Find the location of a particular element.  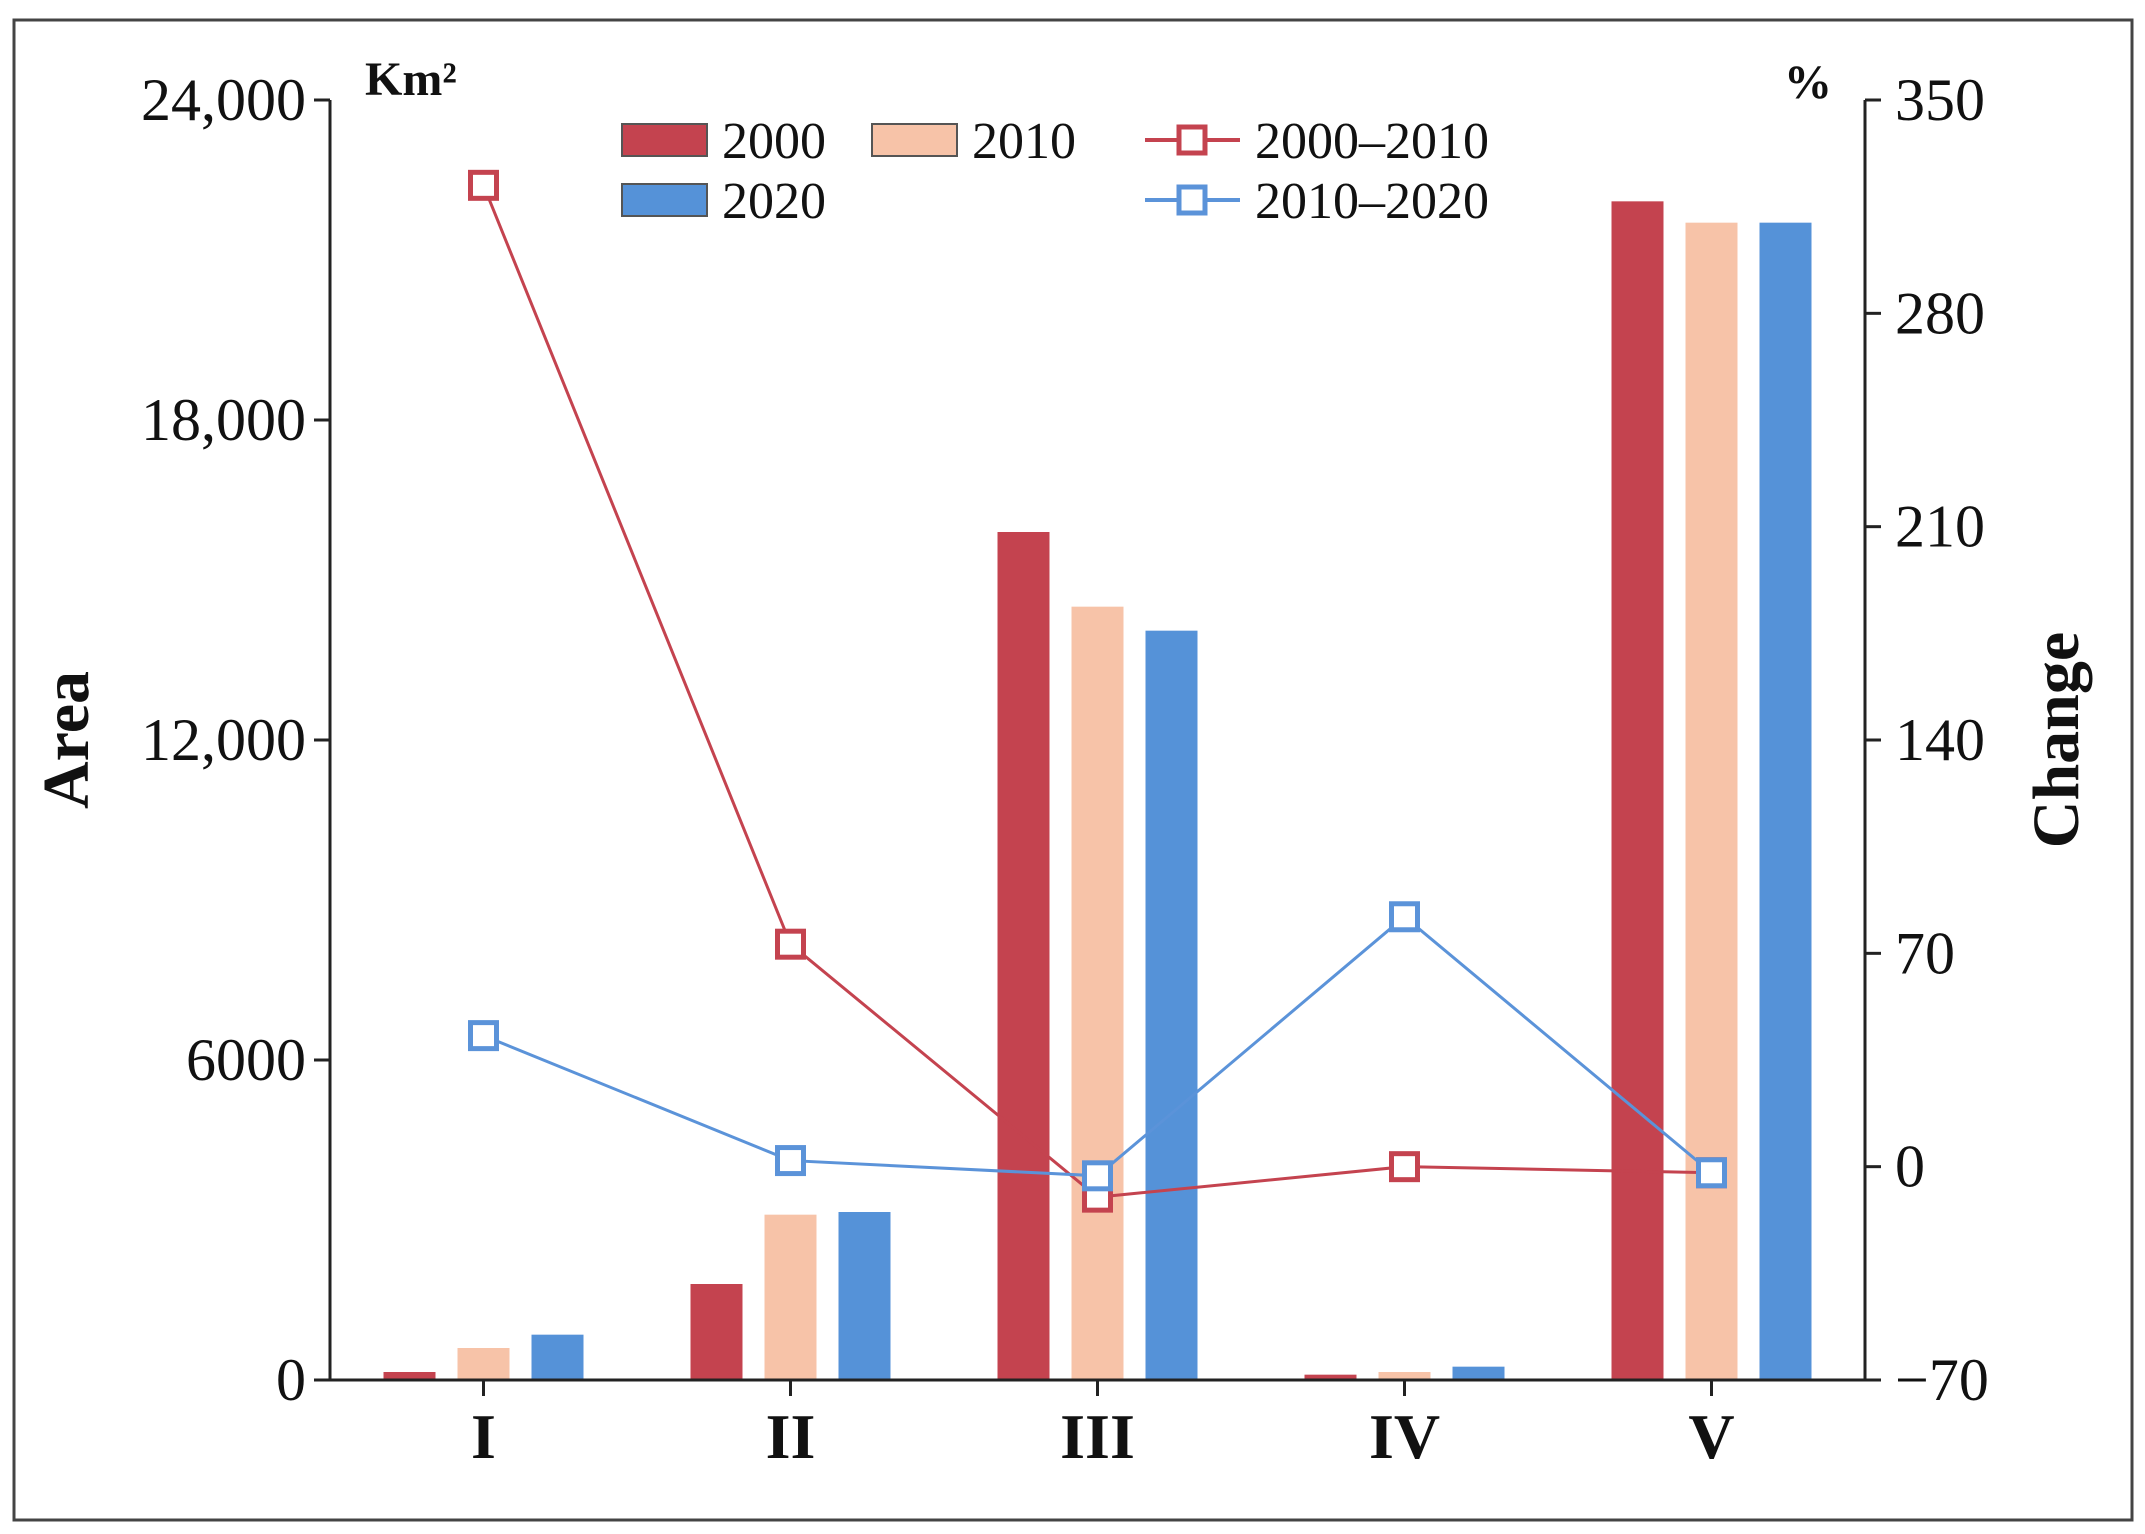

right-tick-label: 280 is located at coordinates (1940, 313).